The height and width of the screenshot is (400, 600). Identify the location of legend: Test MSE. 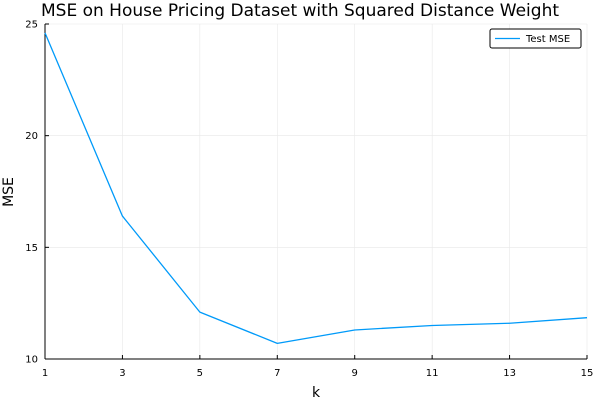
(535, 38).